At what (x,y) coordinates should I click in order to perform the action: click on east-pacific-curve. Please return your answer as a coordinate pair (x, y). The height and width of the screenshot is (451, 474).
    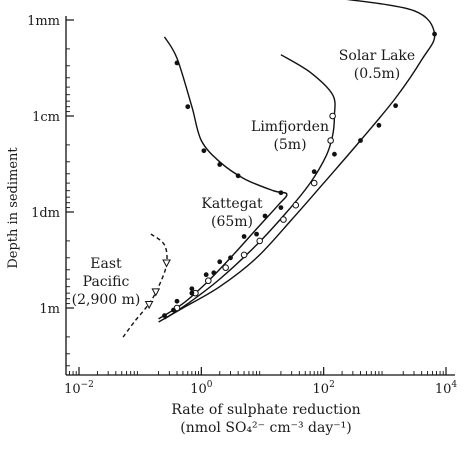
    Looking at the image, I should click on (144, 286).